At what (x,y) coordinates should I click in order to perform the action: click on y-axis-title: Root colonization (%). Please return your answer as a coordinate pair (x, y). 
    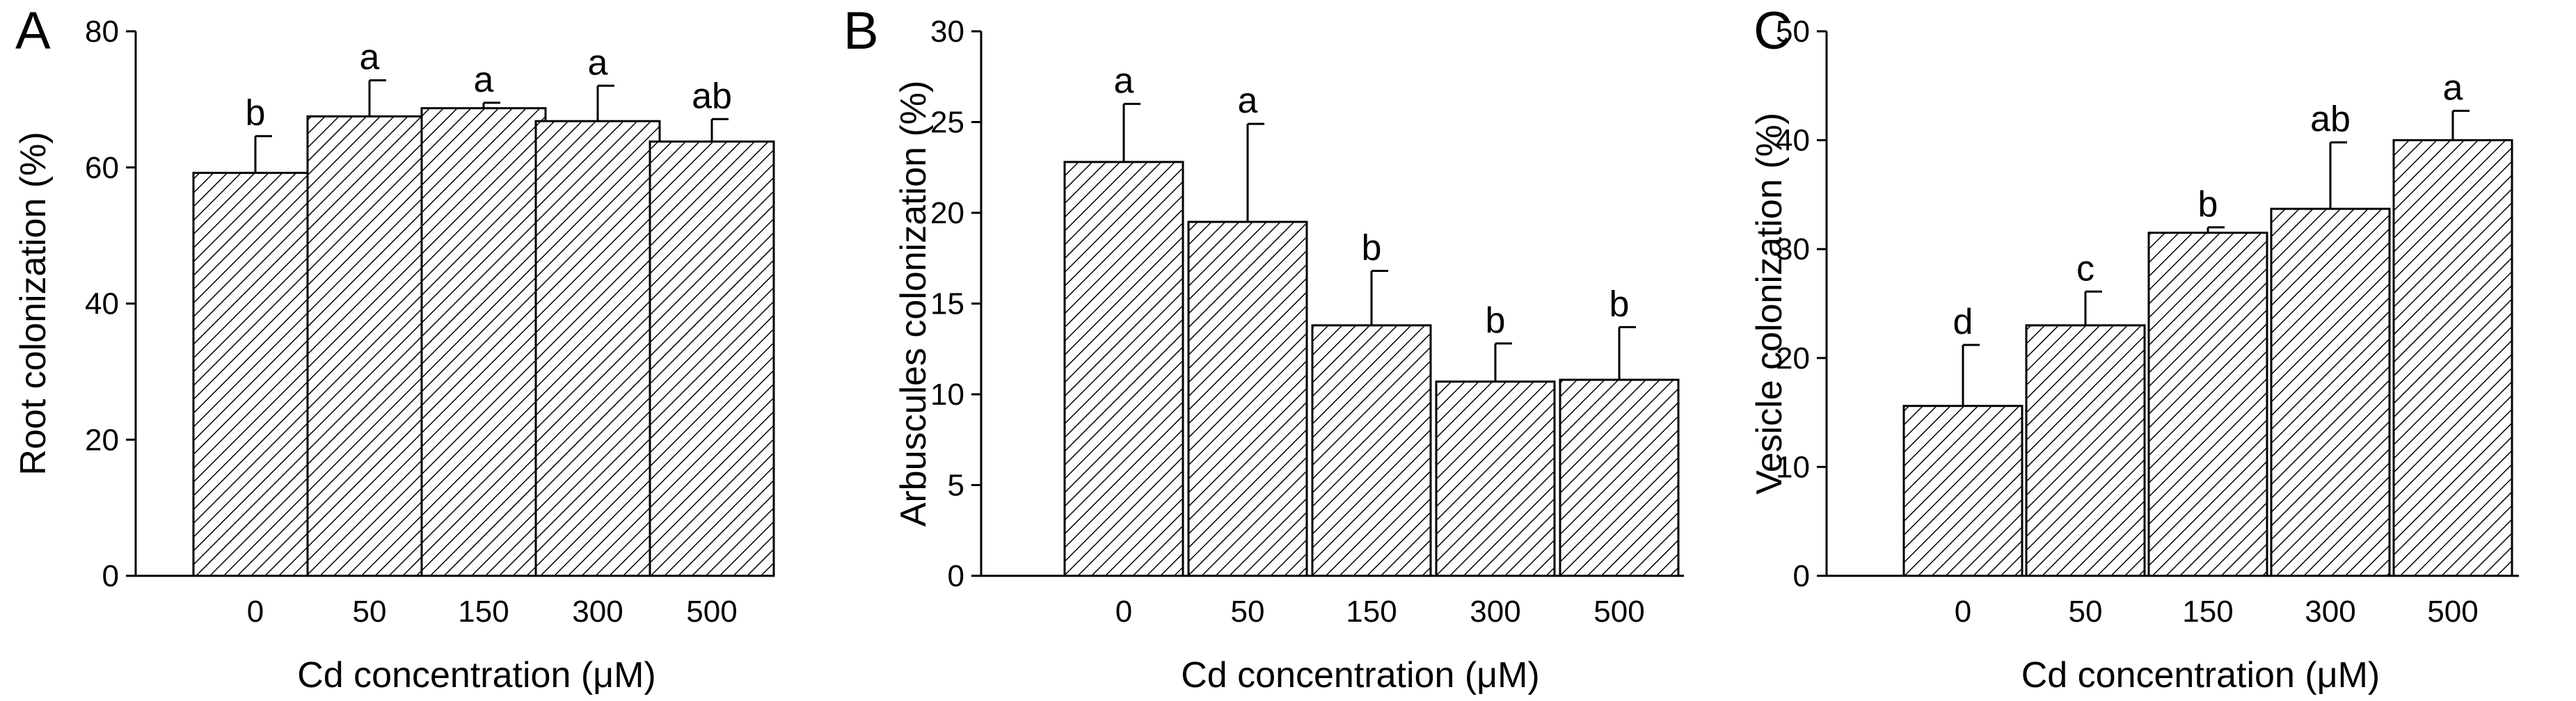
    Looking at the image, I should click on (33, 303).